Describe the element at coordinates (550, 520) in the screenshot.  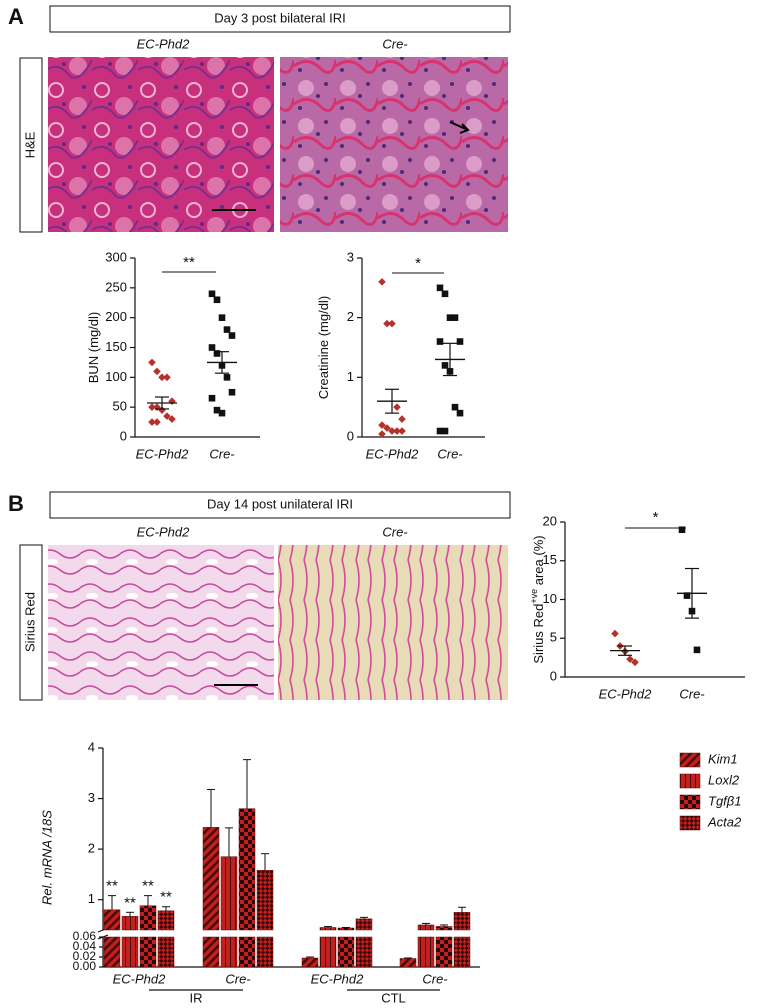
I see `y-tick-label: 20` at that location.